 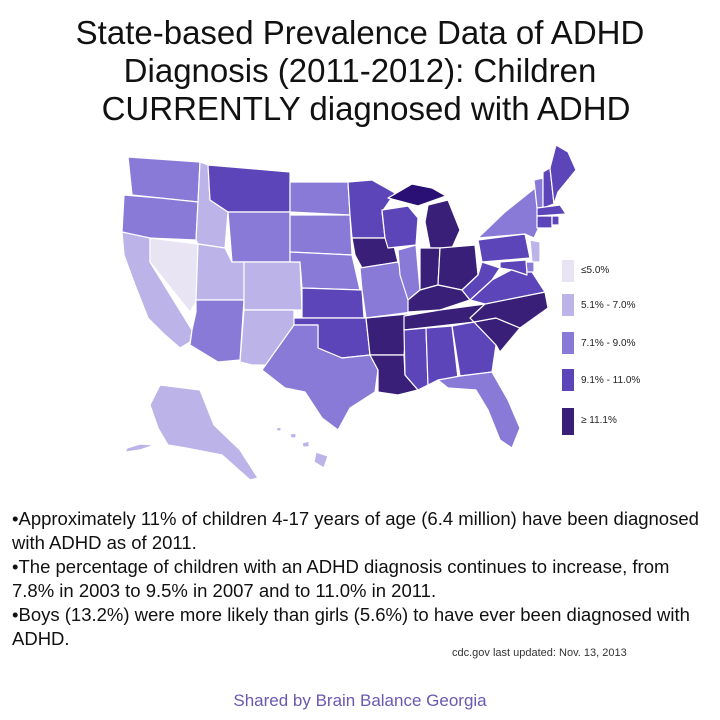 What do you see at coordinates (160, 217) in the screenshot?
I see `state-oregon` at bounding box center [160, 217].